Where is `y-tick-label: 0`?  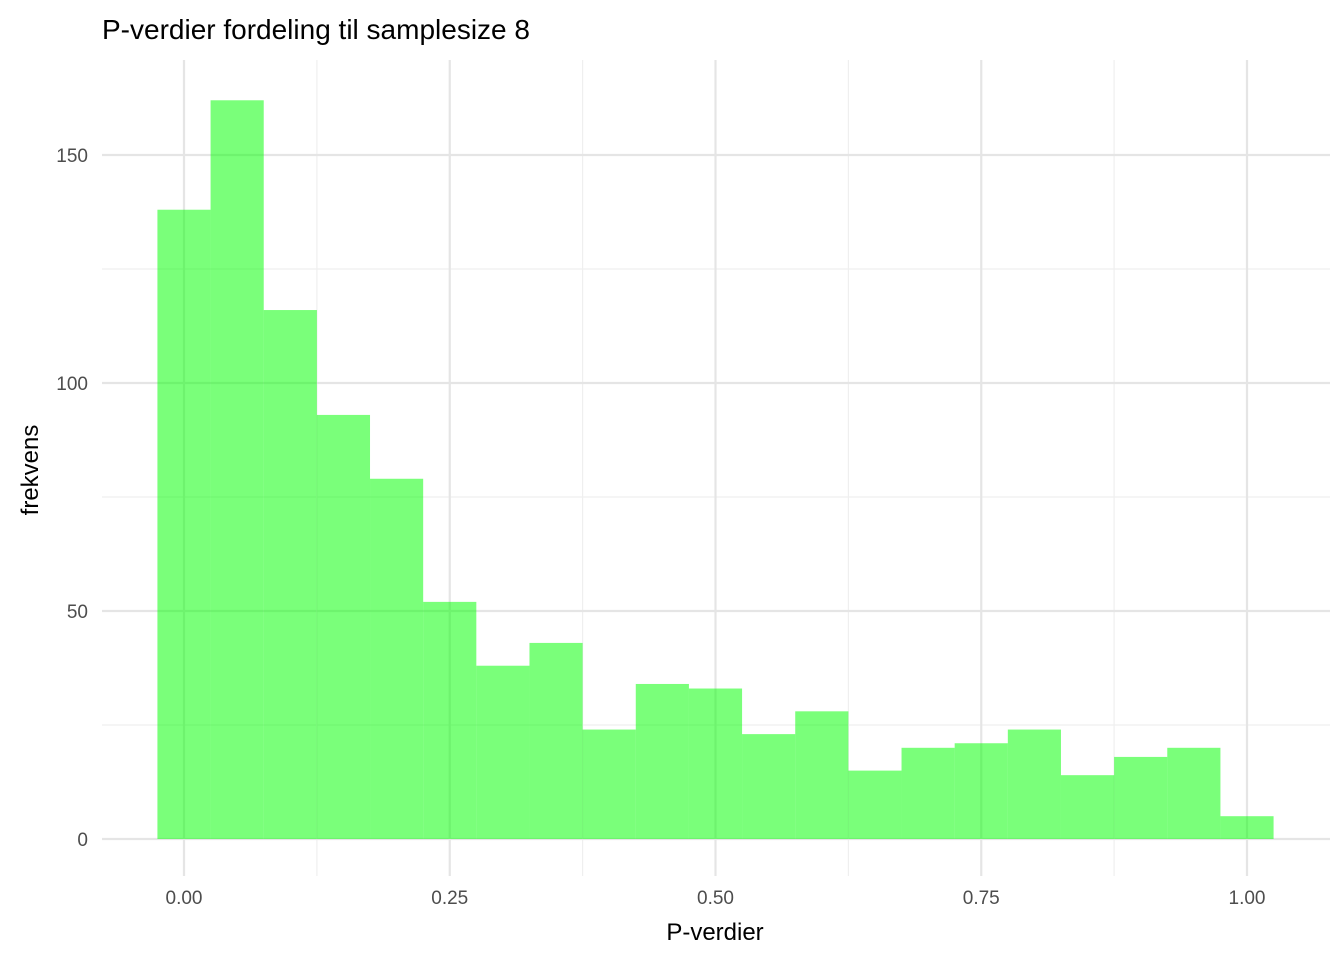 y-tick-label: 0 is located at coordinates (82, 840).